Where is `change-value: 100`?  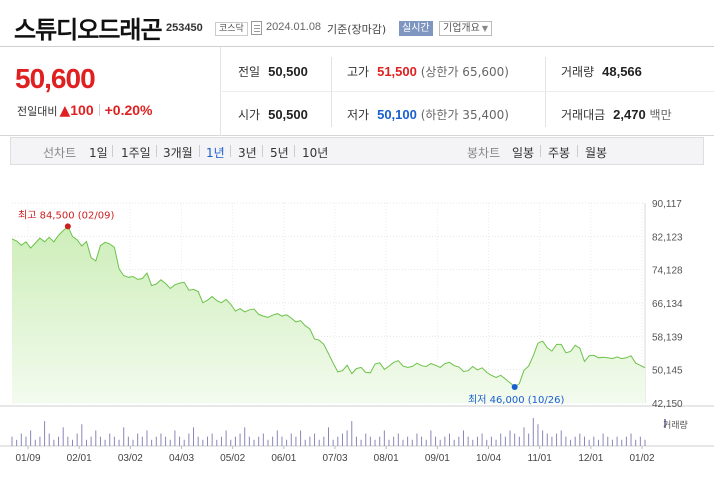
change-value: 100 is located at coordinates (82, 110).